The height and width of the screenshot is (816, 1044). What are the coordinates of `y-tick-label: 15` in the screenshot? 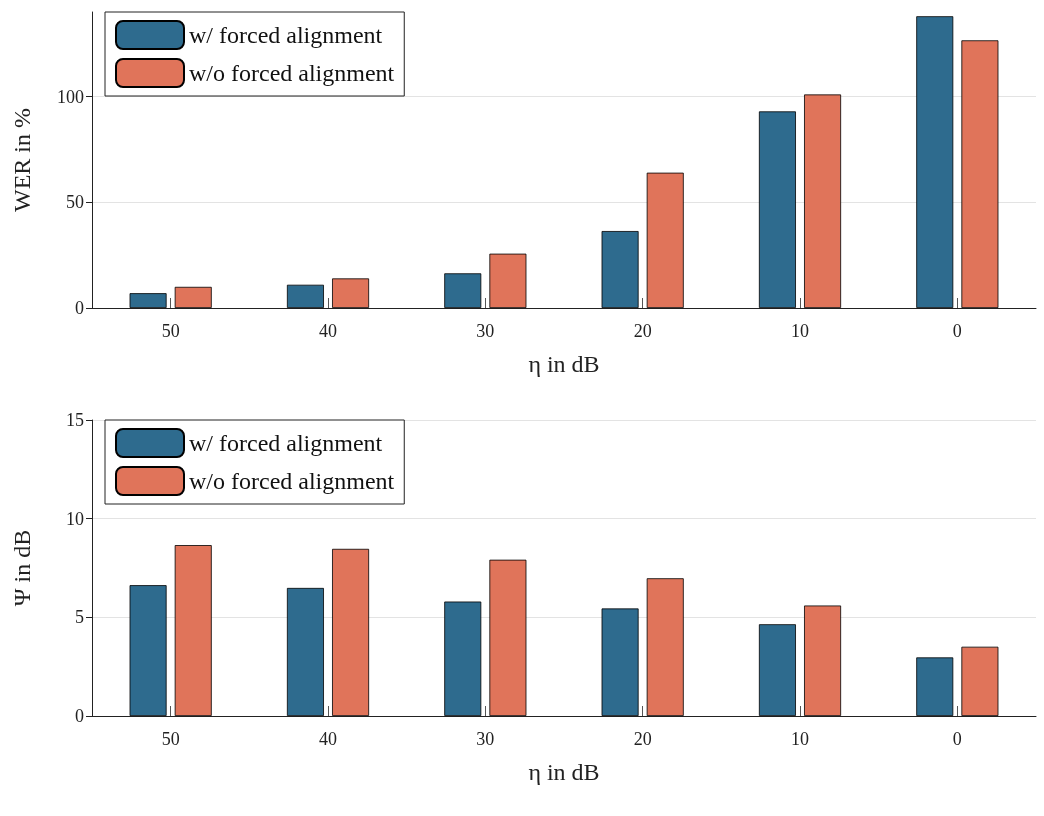 It's located at (75, 420).